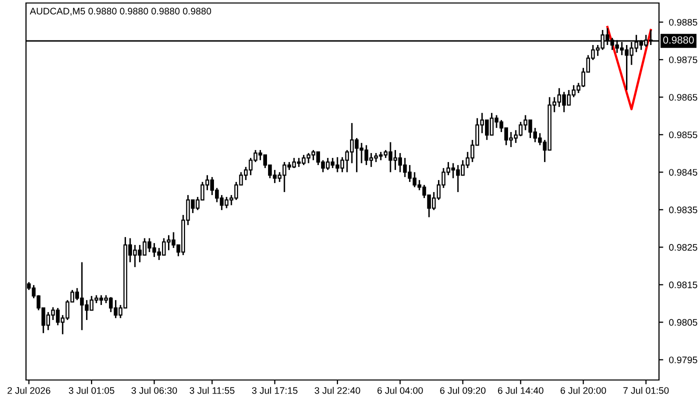 This screenshot has width=700, height=400. I want to click on x-tick-label: 6 Jul 09:20, so click(463, 390).